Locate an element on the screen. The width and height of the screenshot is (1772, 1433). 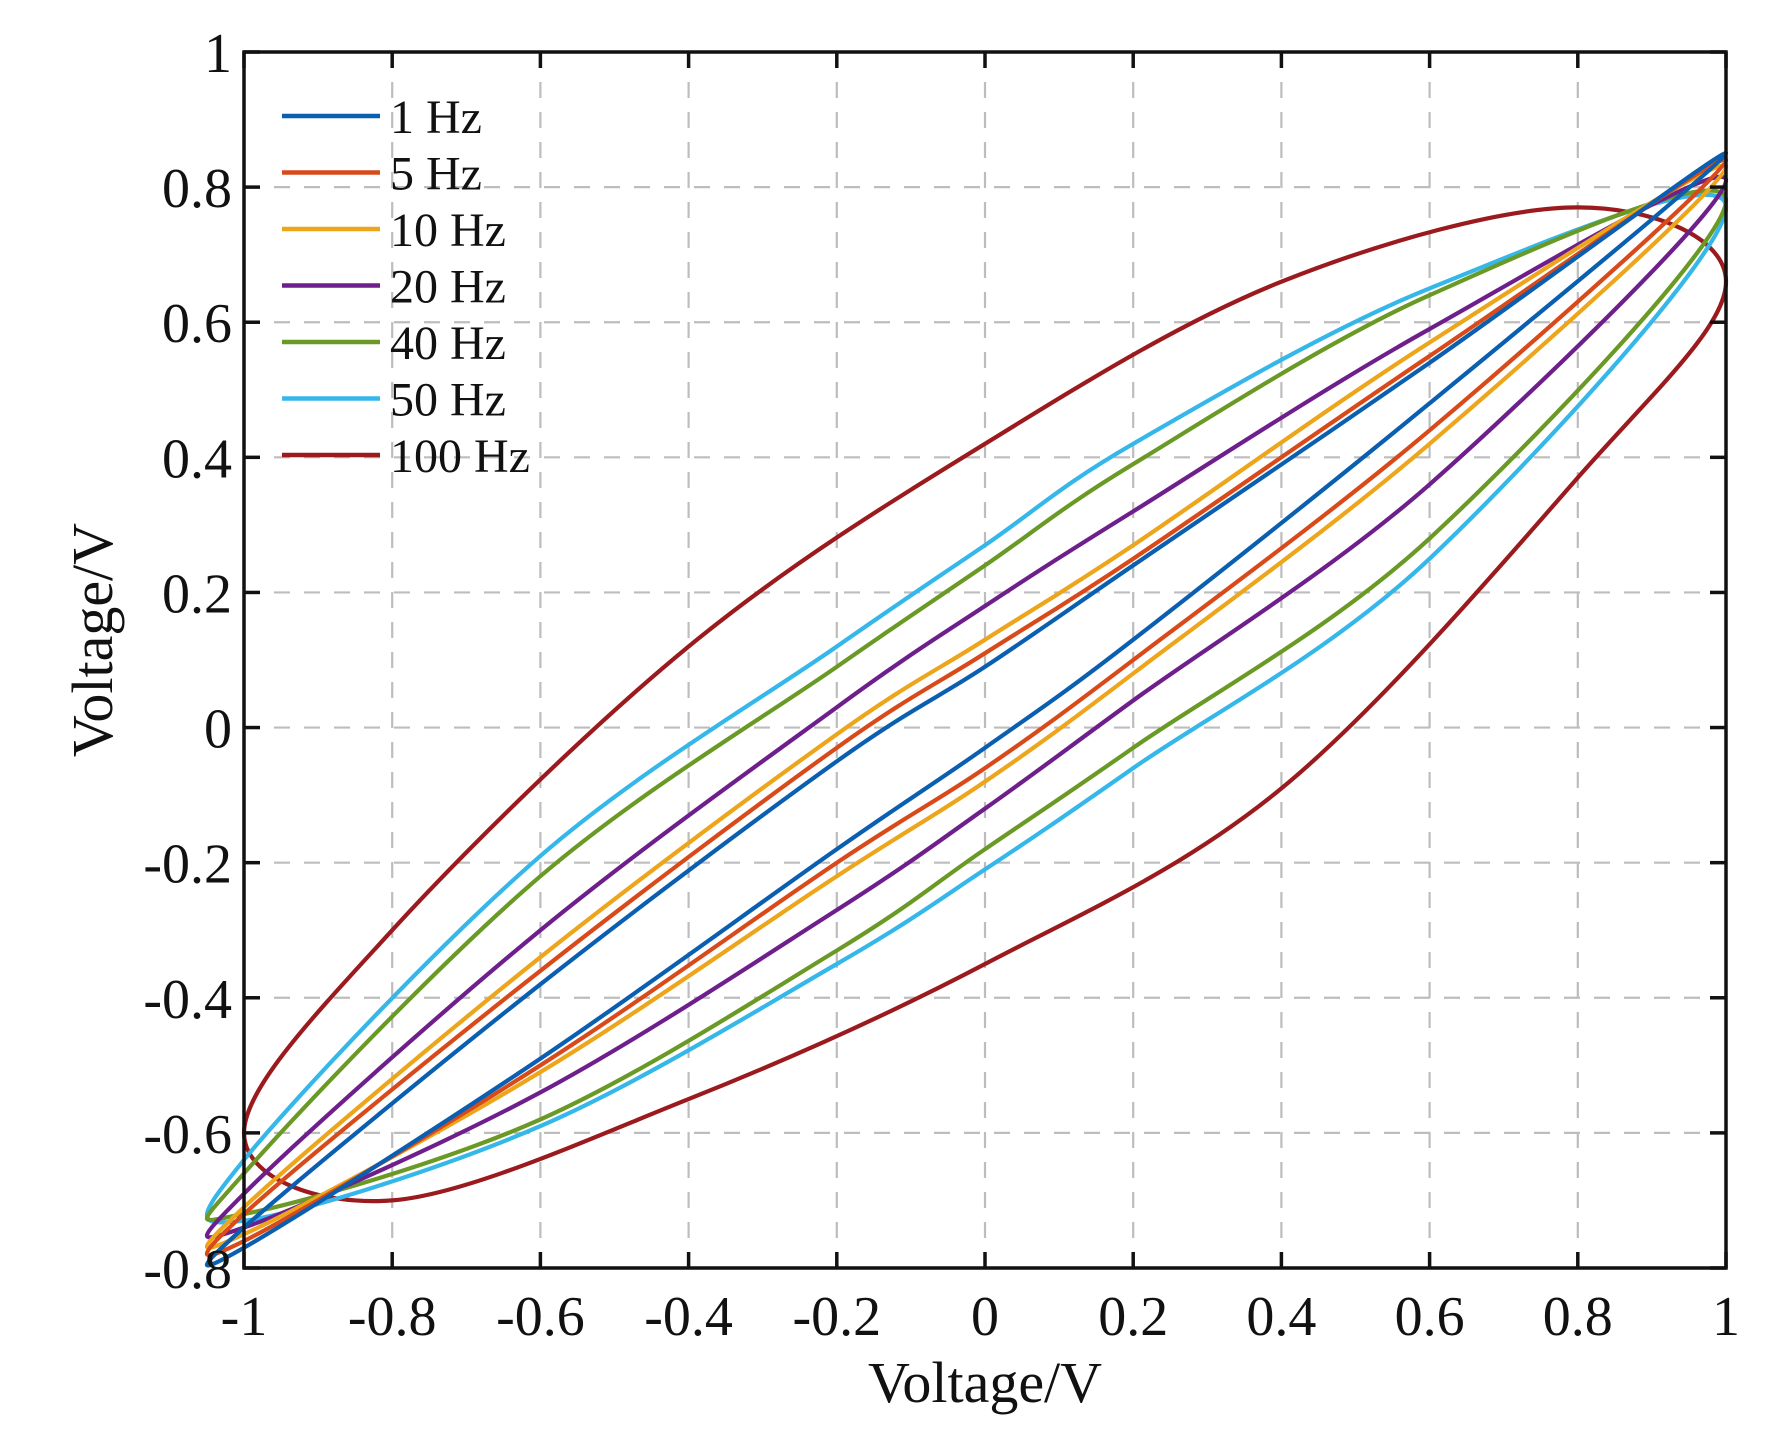
x-tick-label: -1 is located at coordinates (244, 1317).